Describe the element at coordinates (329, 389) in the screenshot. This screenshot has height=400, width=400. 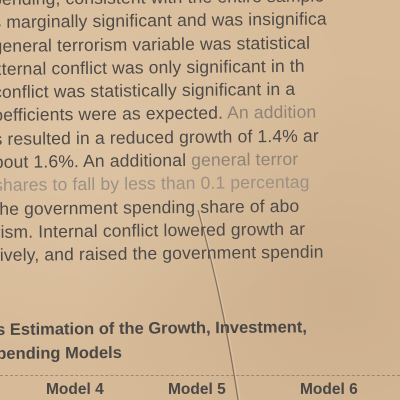
I see `header-model-6: Model 6` at that location.